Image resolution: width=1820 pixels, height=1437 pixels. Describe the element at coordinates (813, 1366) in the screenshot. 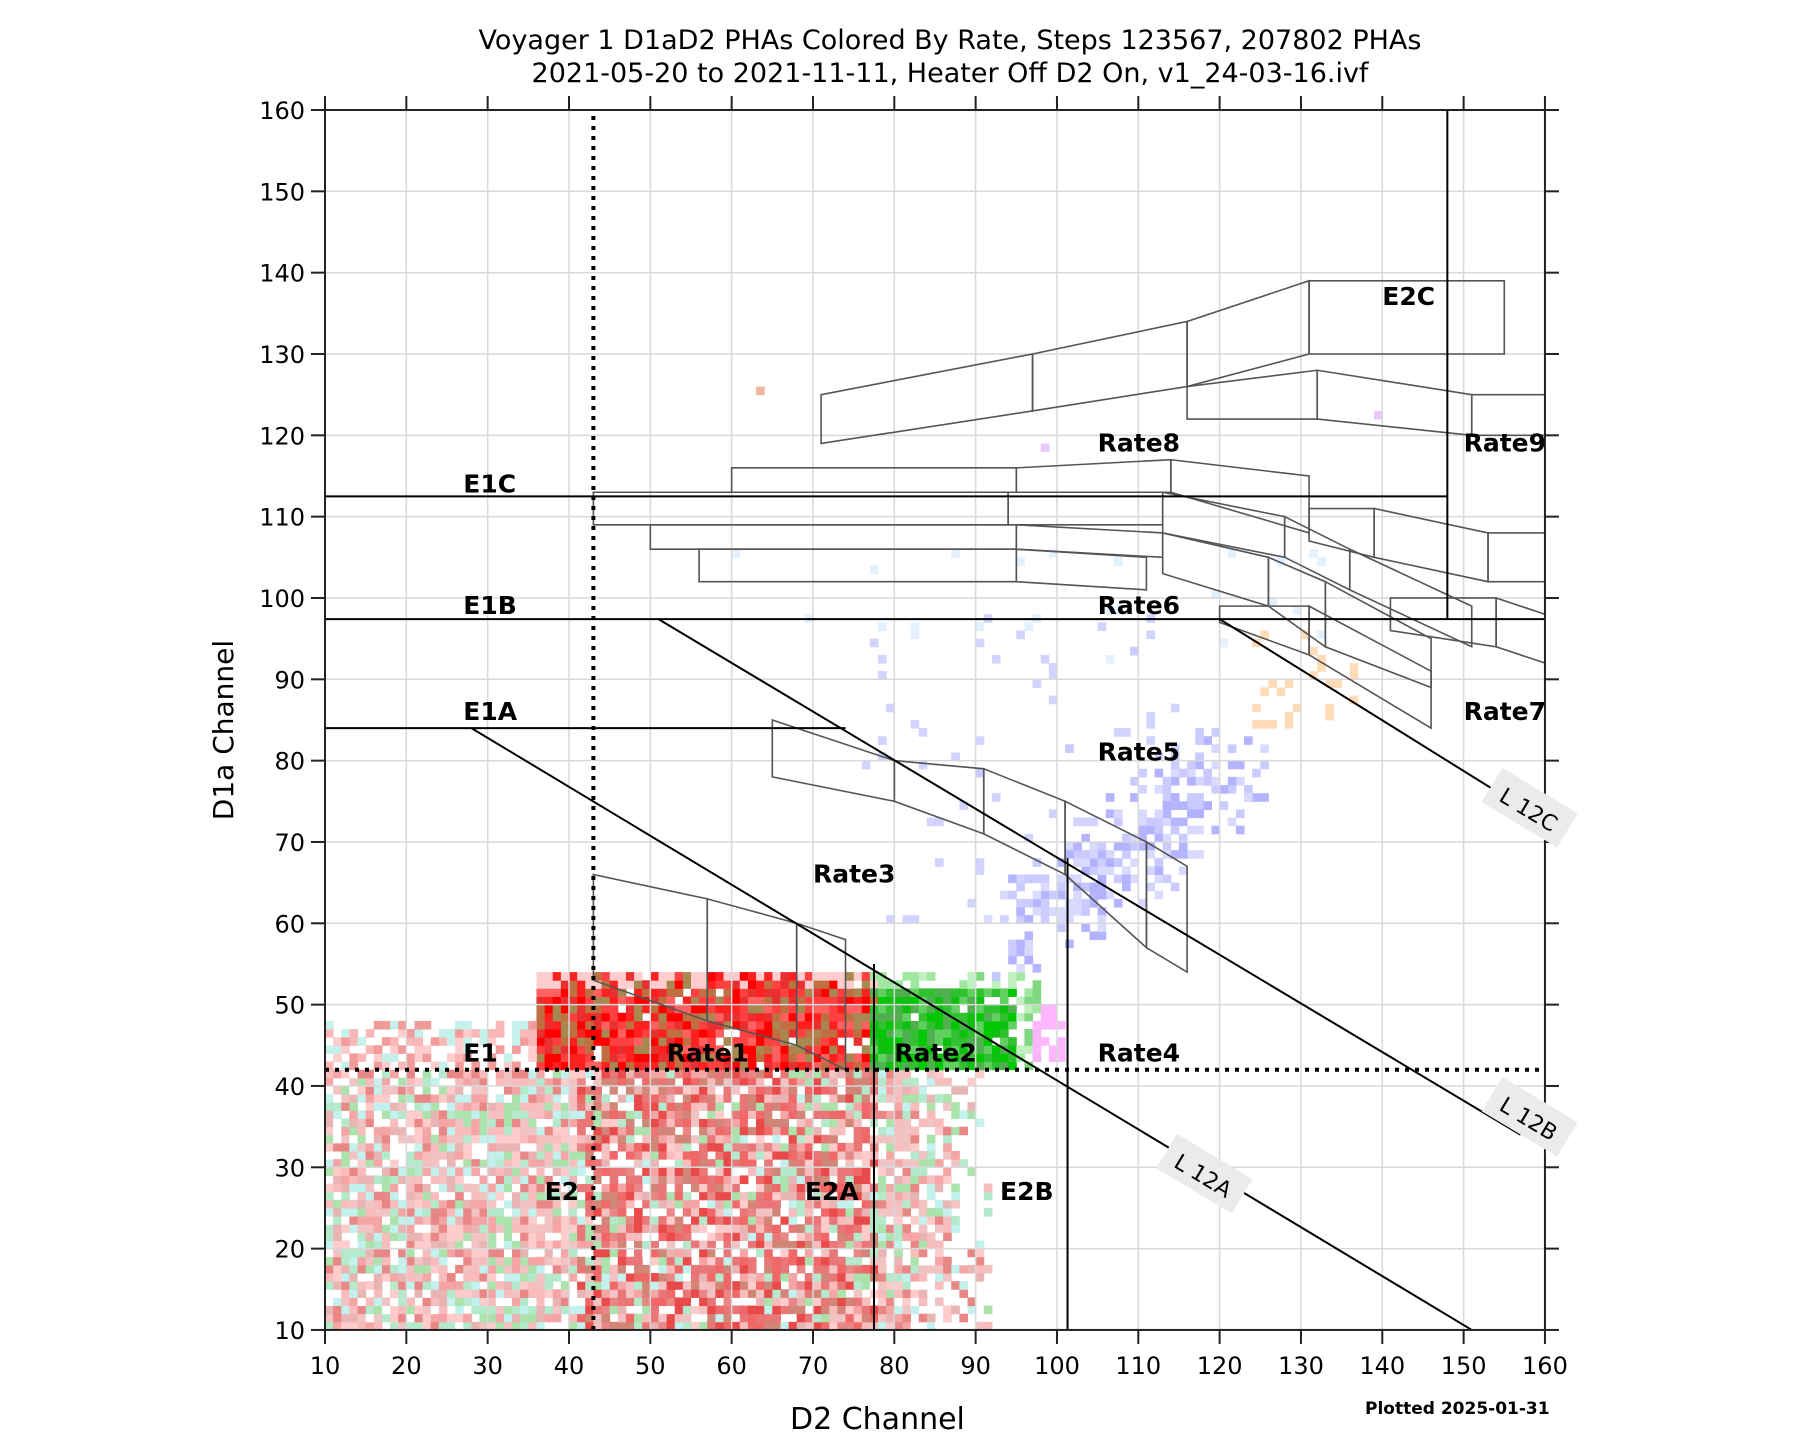

I see `x-tick-label: 70` at that location.